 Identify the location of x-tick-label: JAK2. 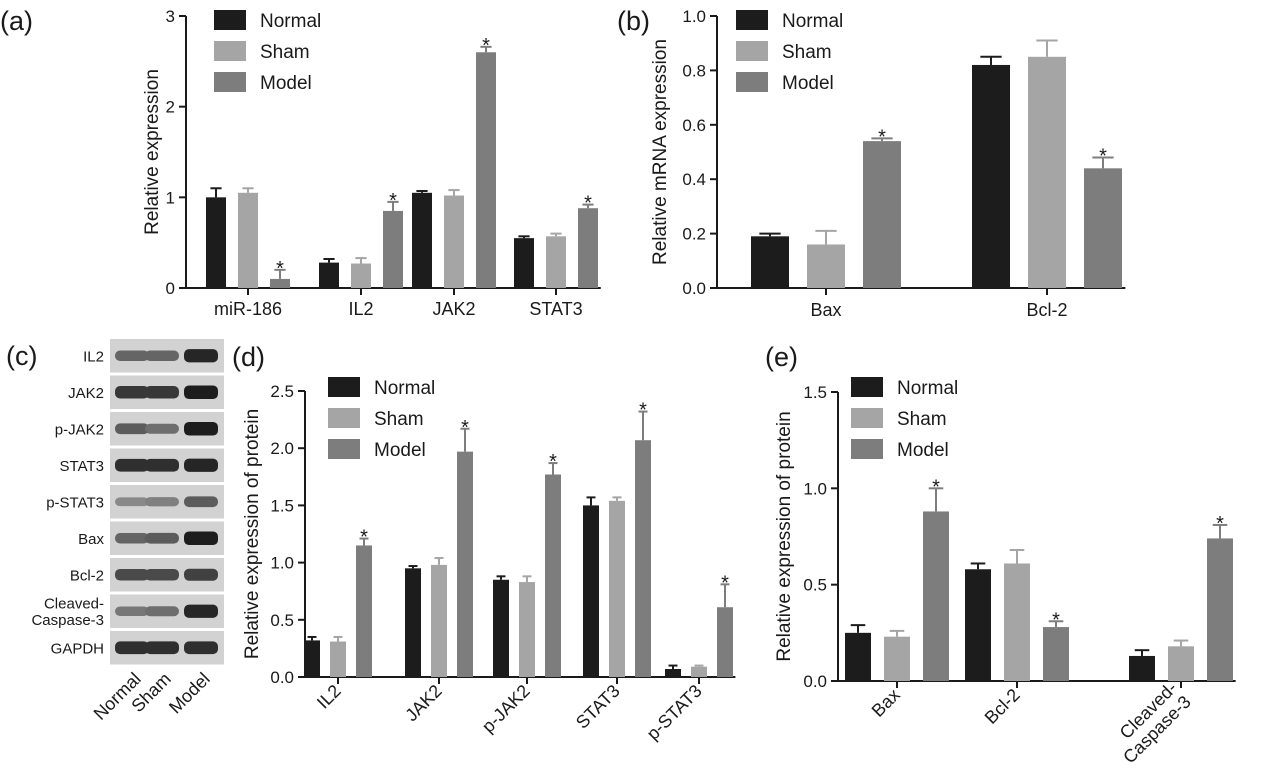
(423, 703).